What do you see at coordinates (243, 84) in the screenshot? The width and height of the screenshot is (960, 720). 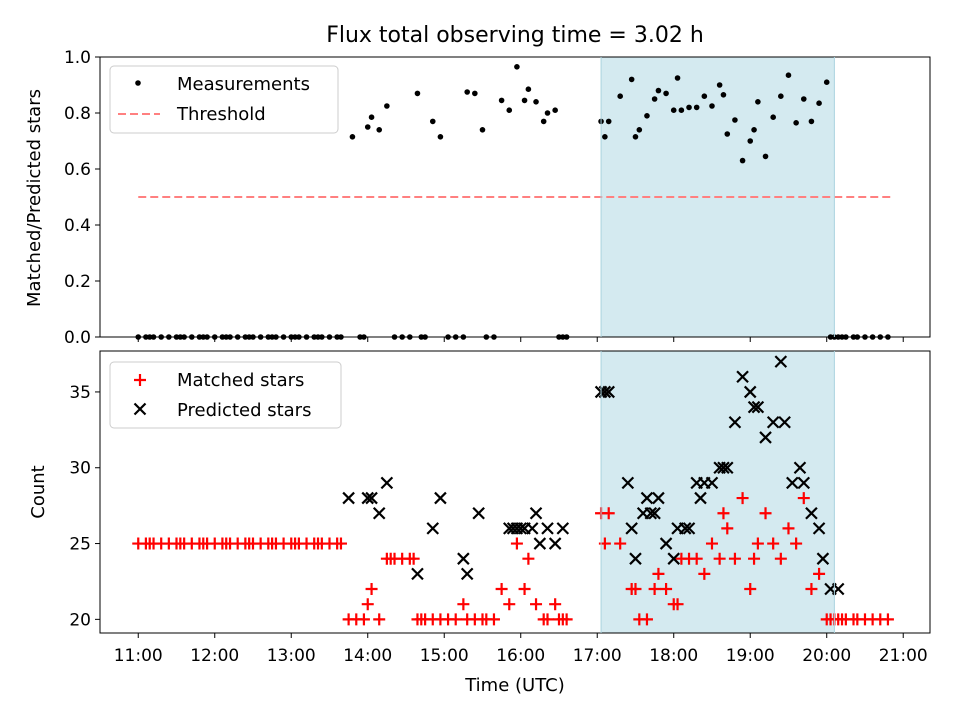 I see `legend-measurements-label: Measurements` at bounding box center [243, 84].